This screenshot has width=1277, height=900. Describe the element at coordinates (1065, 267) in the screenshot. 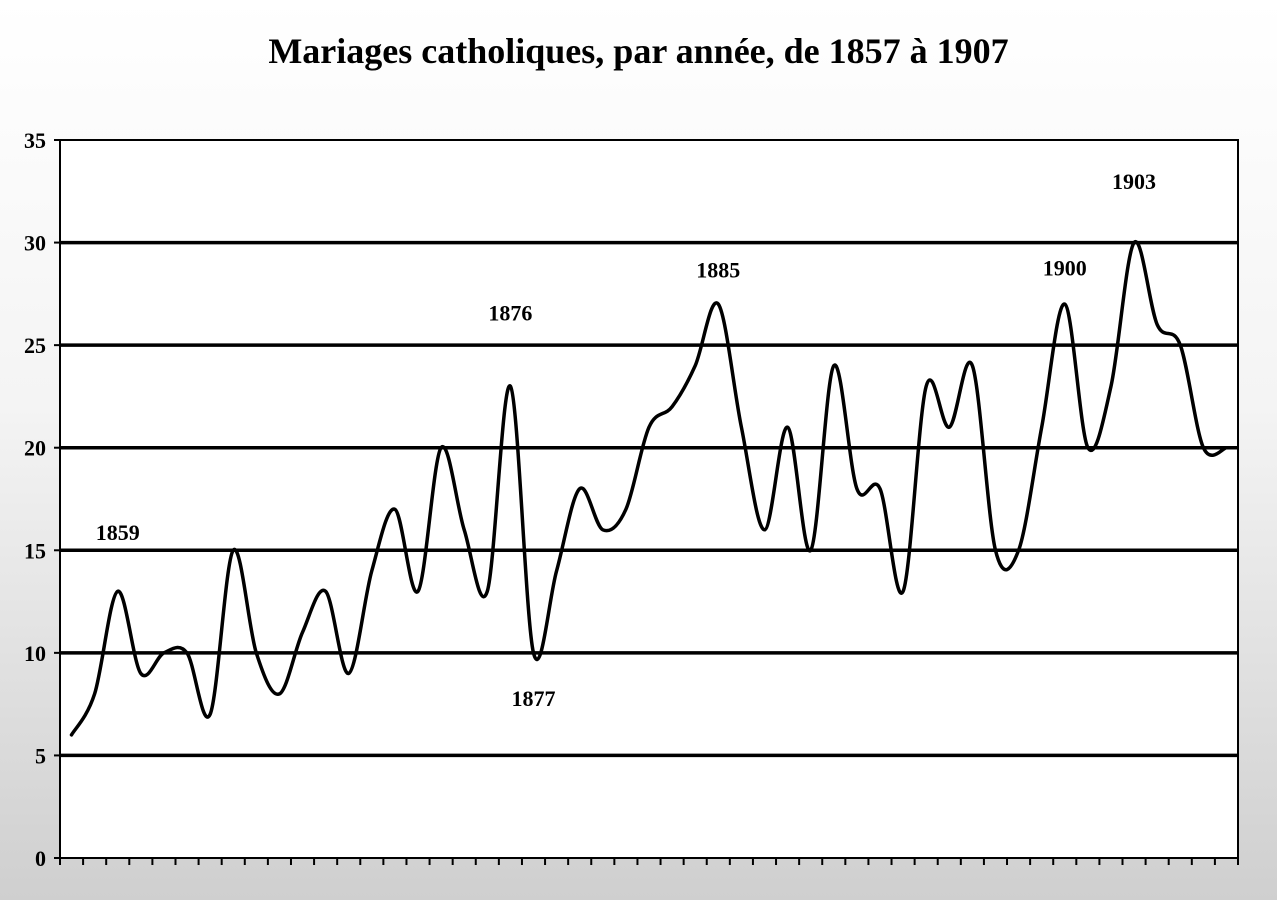

I see `annotation-label: 1900` at that location.